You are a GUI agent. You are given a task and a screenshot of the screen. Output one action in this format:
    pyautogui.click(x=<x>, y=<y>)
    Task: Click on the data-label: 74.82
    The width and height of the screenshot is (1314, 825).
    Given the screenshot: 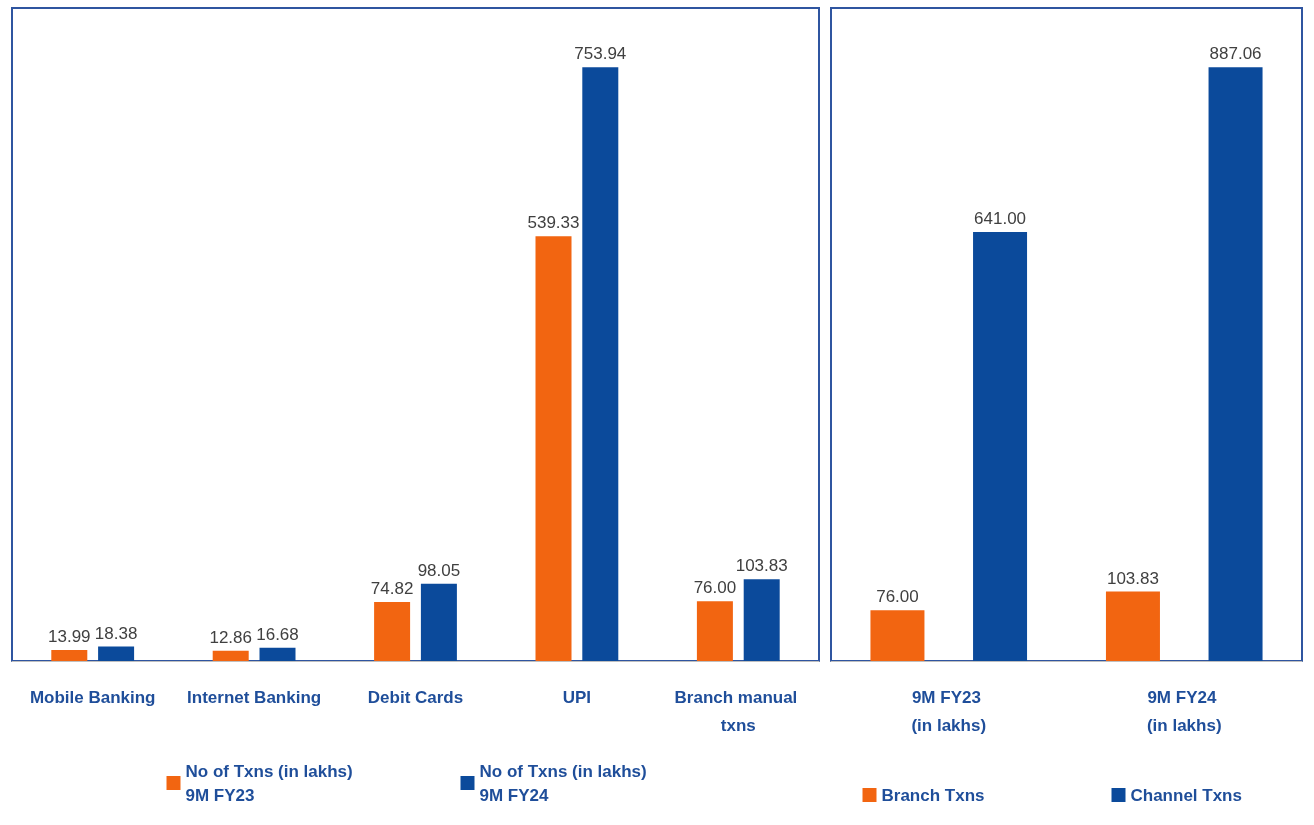 What is the action you would take?
    pyautogui.click(x=392, y=589)
    